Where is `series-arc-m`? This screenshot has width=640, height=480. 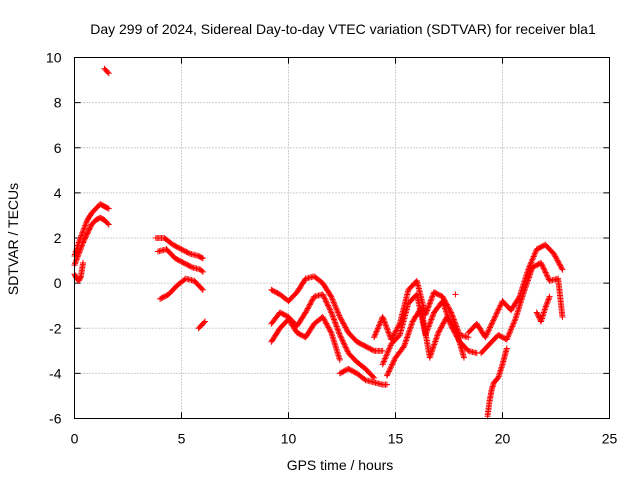 series-arc-m is located at coordinates (421, 310).